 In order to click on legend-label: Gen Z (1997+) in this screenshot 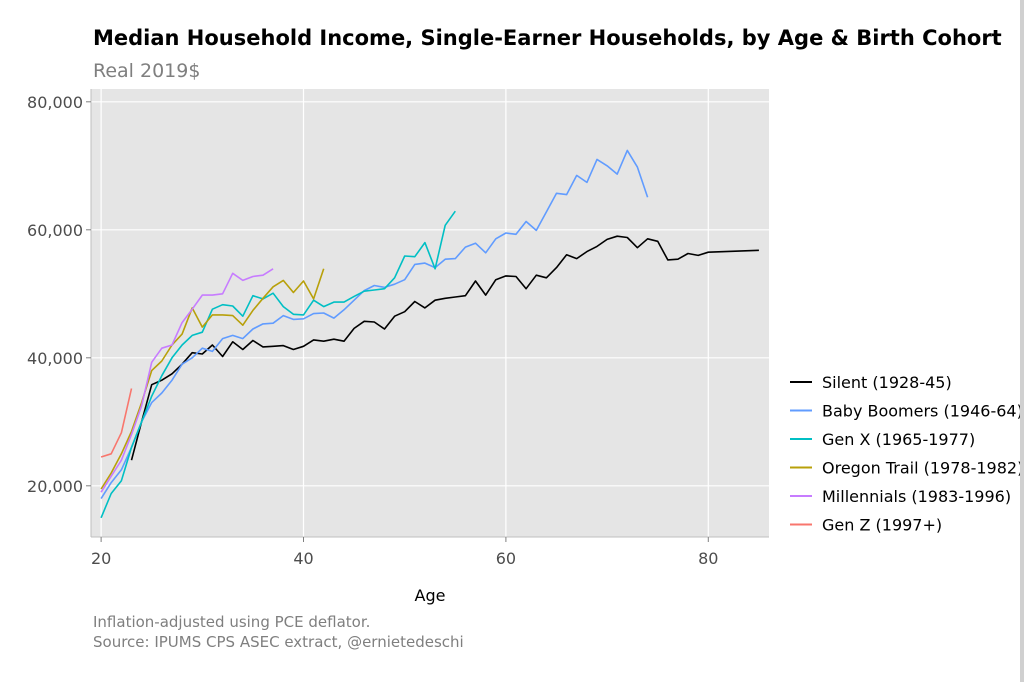, I will do `click(882, 525)`.